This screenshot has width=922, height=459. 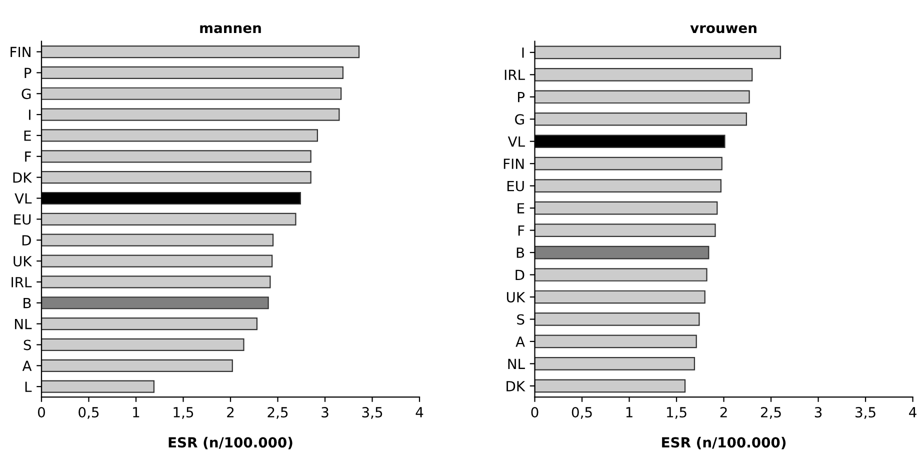 I want to click on y-tick-label: L, so click(x=28, y=387).